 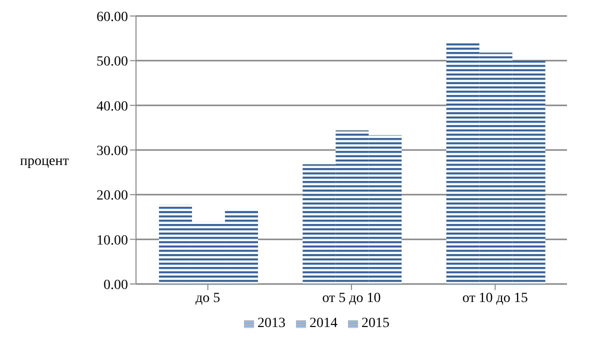 I want to click on y-tick-label: 0.00, so click(x=116, y=285).